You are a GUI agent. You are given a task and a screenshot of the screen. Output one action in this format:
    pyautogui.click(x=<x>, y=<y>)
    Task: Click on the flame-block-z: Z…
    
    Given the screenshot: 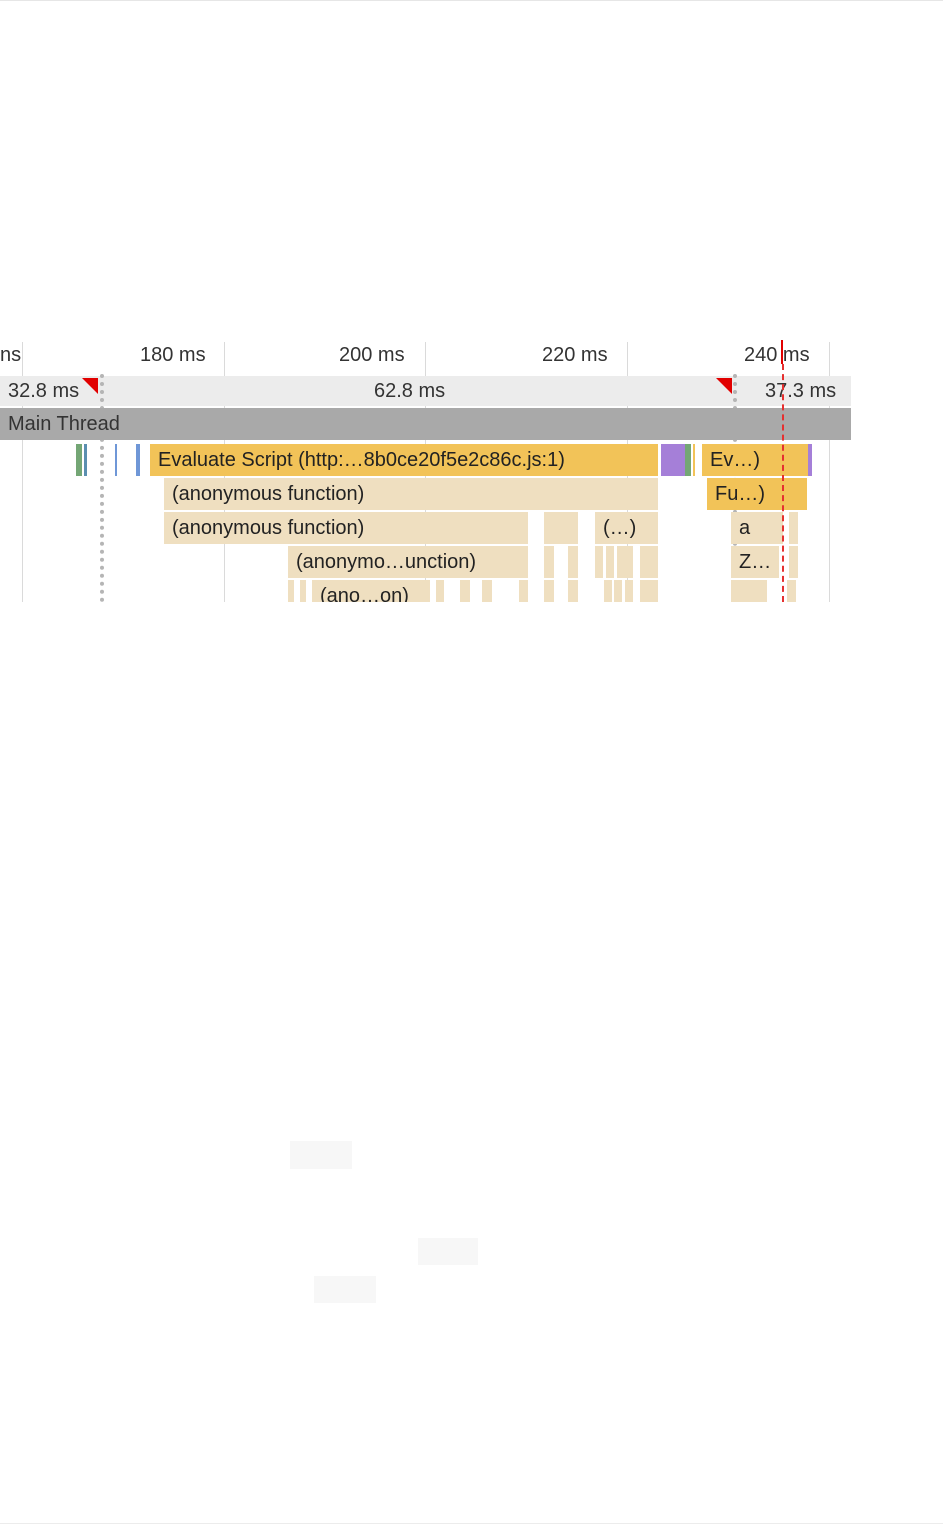 What is the action you would take?
    pyautogui.click(x=755, y=562)
    